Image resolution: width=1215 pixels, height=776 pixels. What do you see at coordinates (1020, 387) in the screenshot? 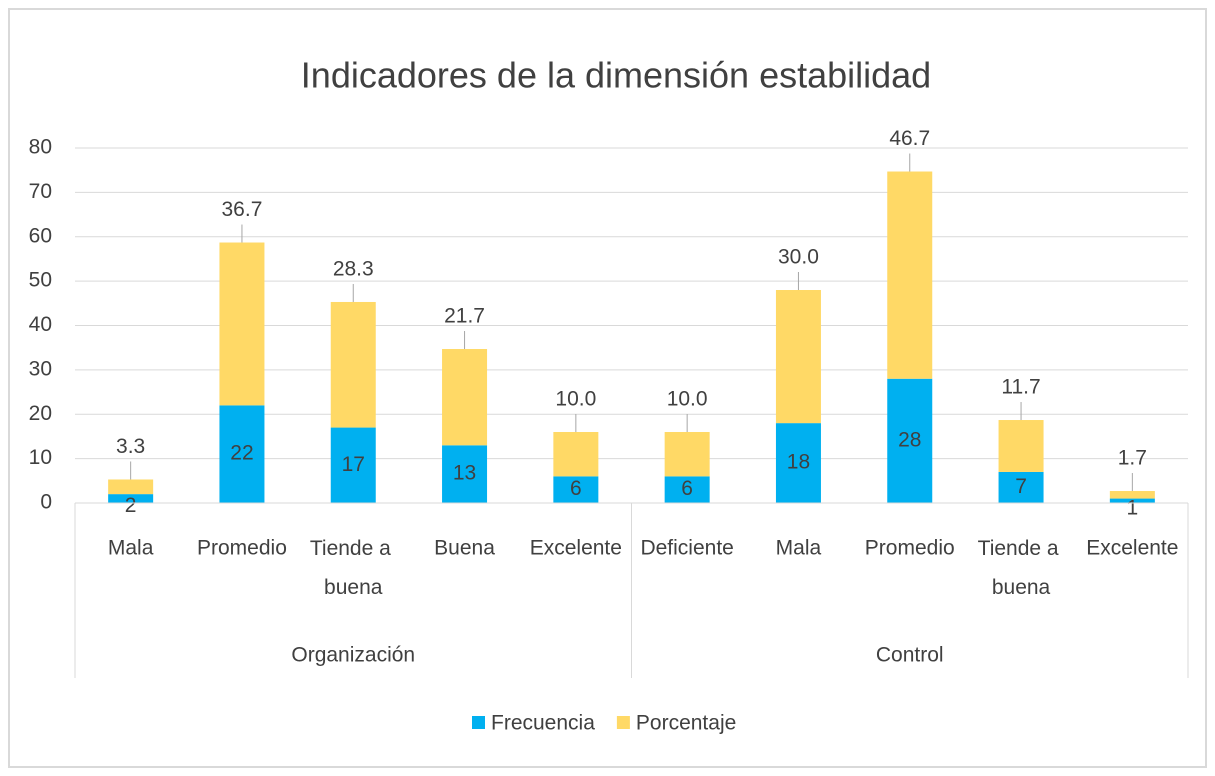
I see `data-label: 11.7` at bounding box center [1020, 387].